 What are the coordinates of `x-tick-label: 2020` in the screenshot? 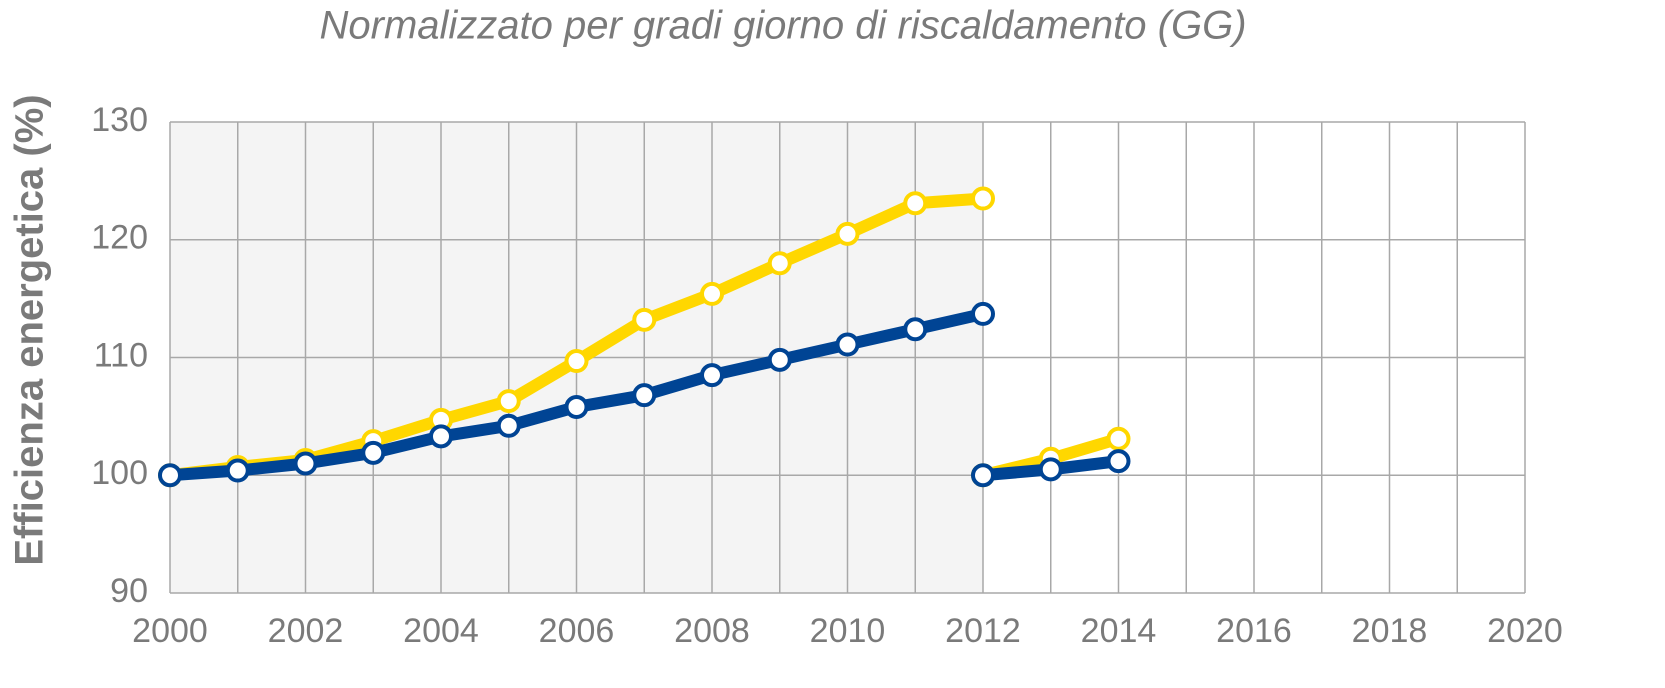 It's located at (1525, 631).